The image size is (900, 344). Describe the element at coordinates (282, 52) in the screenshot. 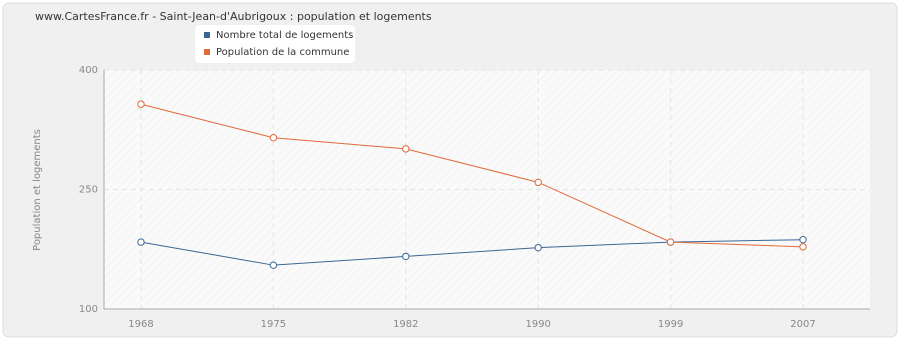

I see `legend-label: Population de la commune` at that location.